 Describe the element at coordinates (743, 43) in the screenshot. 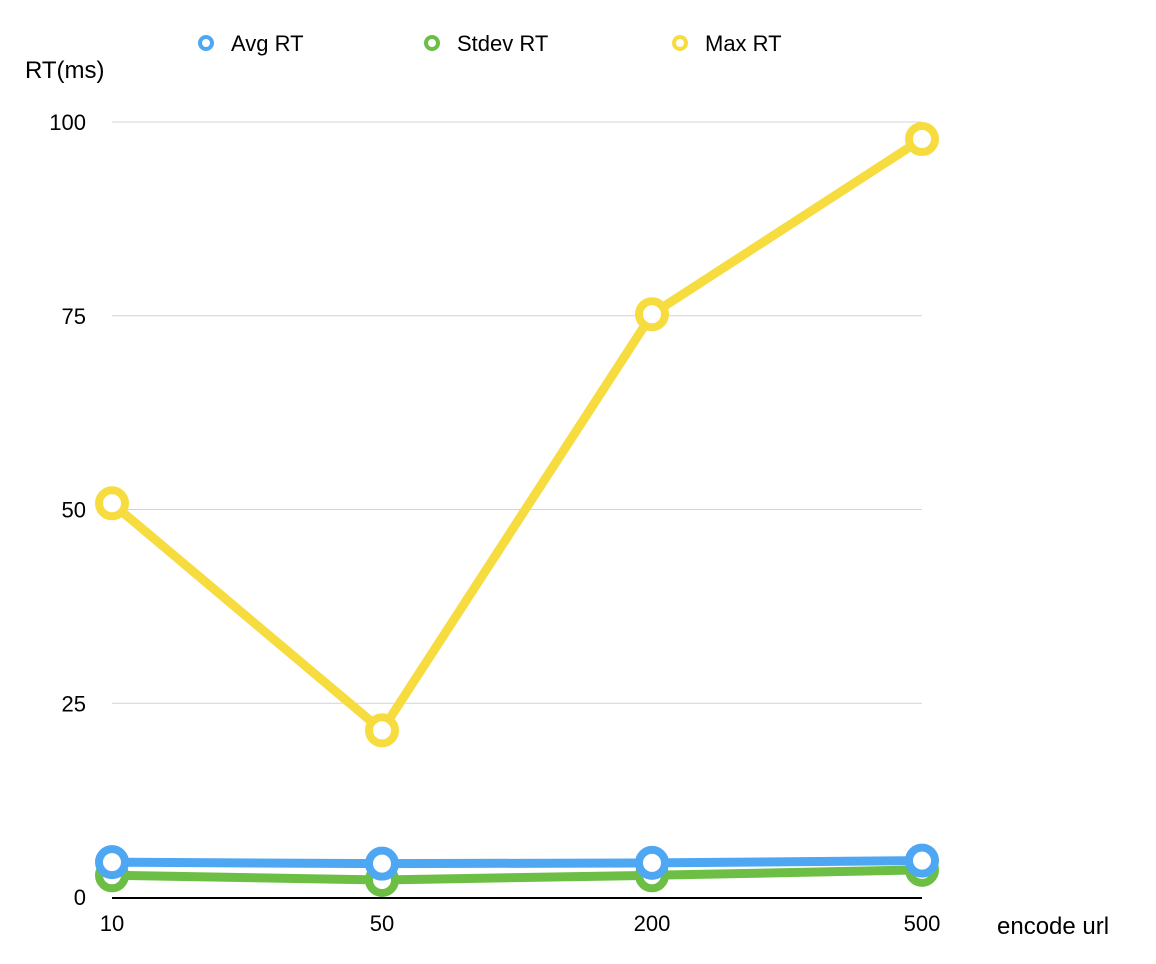

I see `legend-label: Max RT` at that location.